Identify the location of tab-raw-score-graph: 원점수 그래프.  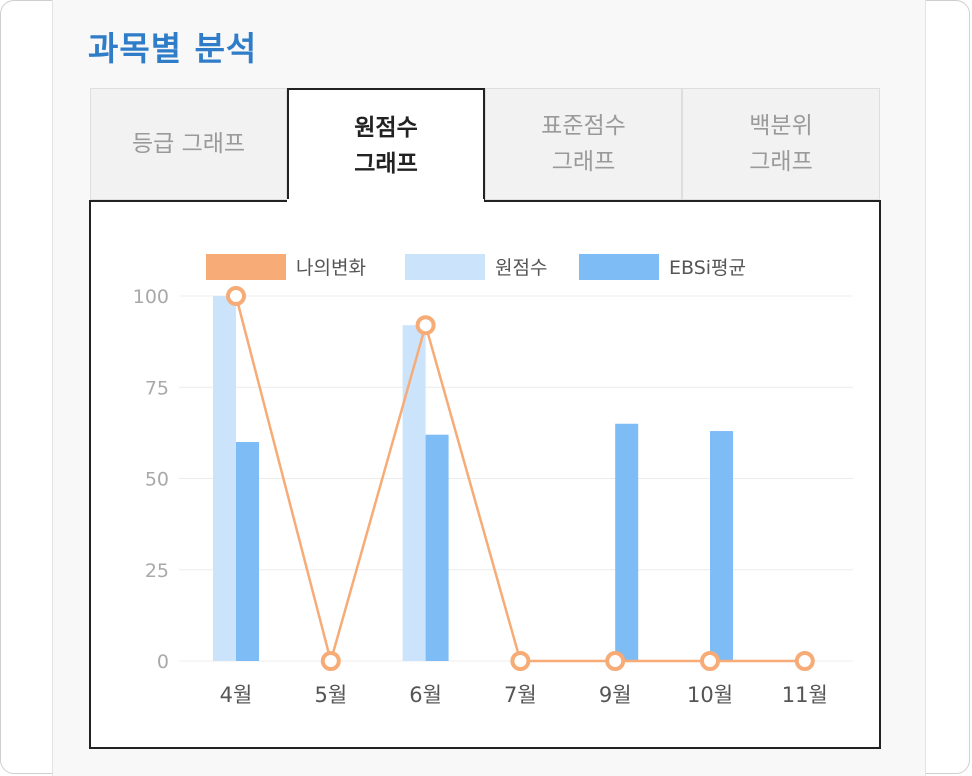
(386, 145).